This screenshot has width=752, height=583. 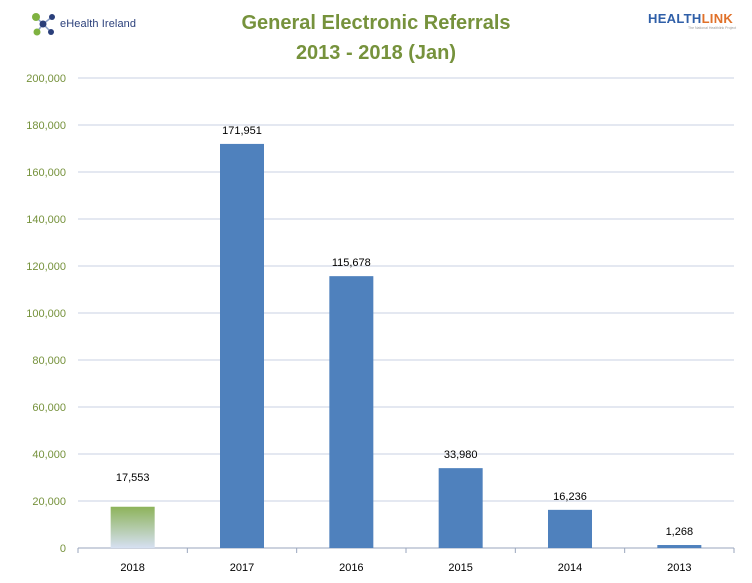 What do you see at coordinates (98, 24) in the screenshot?
I see `ehealth-logo-text: eHealth Ireland` at bounding box center [98, 24].